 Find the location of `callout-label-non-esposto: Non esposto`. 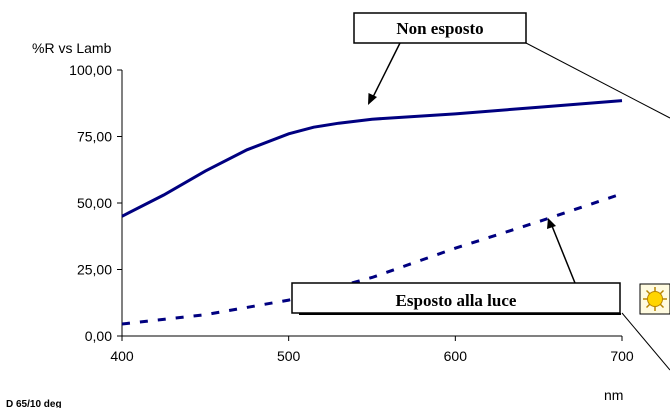

callout-label-non-esposto: Non esposto is located at coordinates (439, 28).